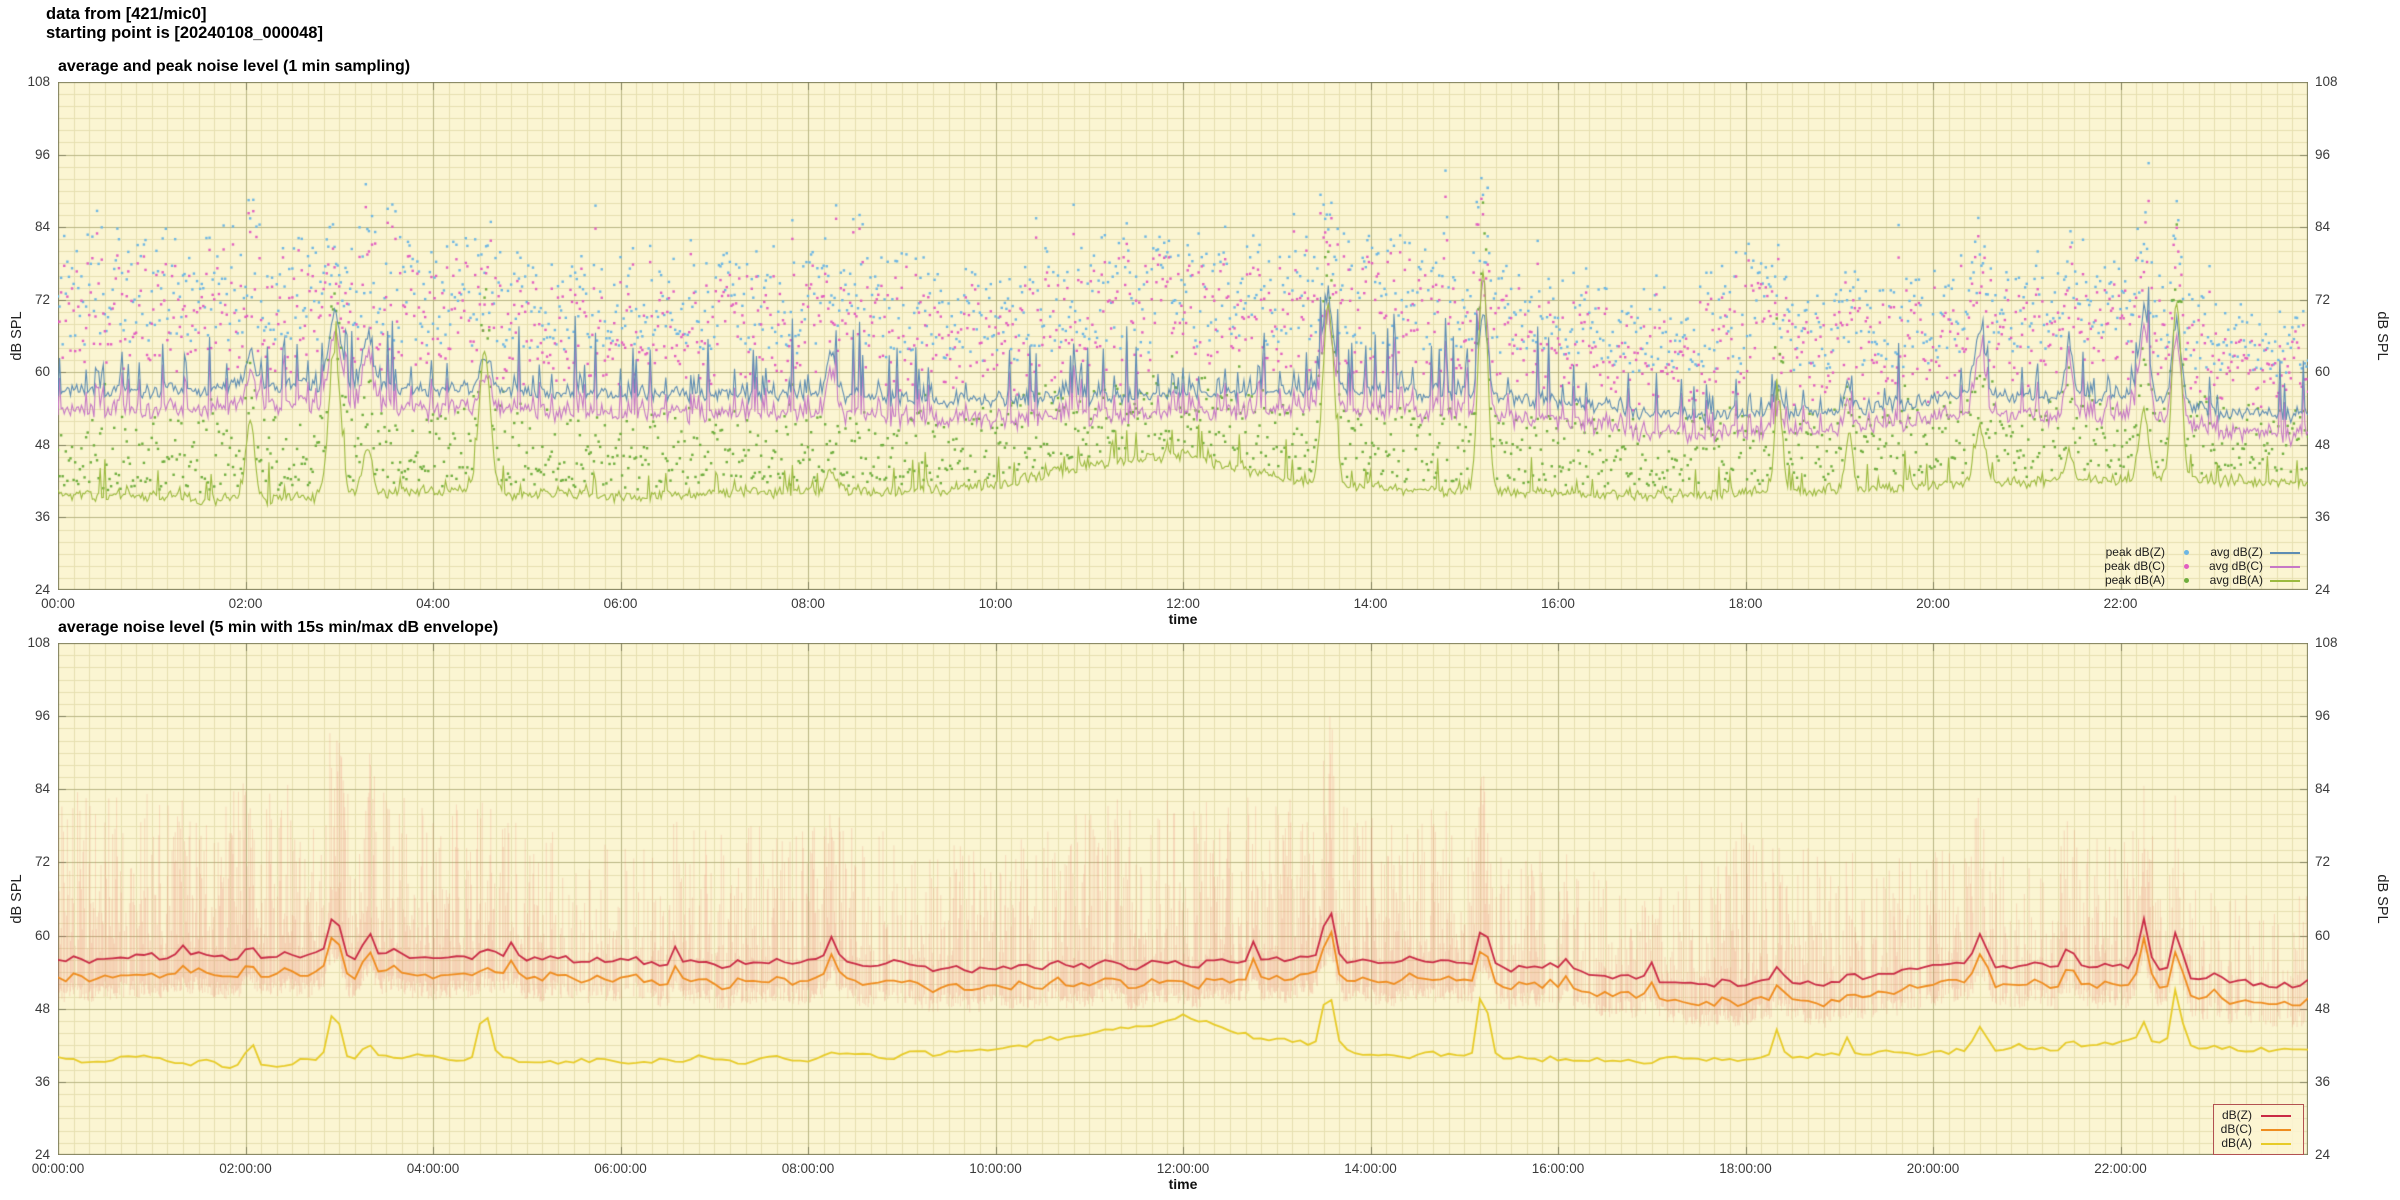 Image resolution: width=2400 pixels, height=1200 pixels. I want to click on top-chart-ylabel-right: dB SPL, so click(2382, 336).